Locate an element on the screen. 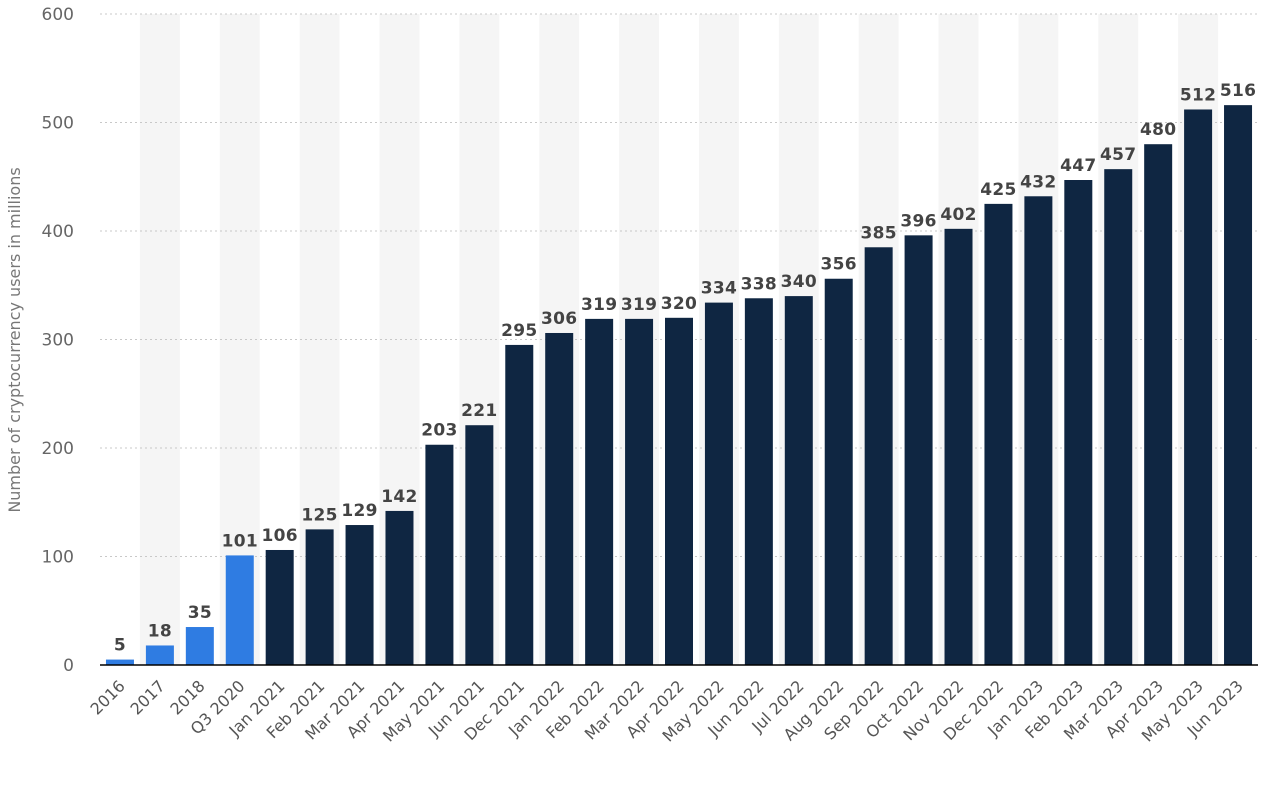  data-label: 340 is located at coordinates (799, 282).